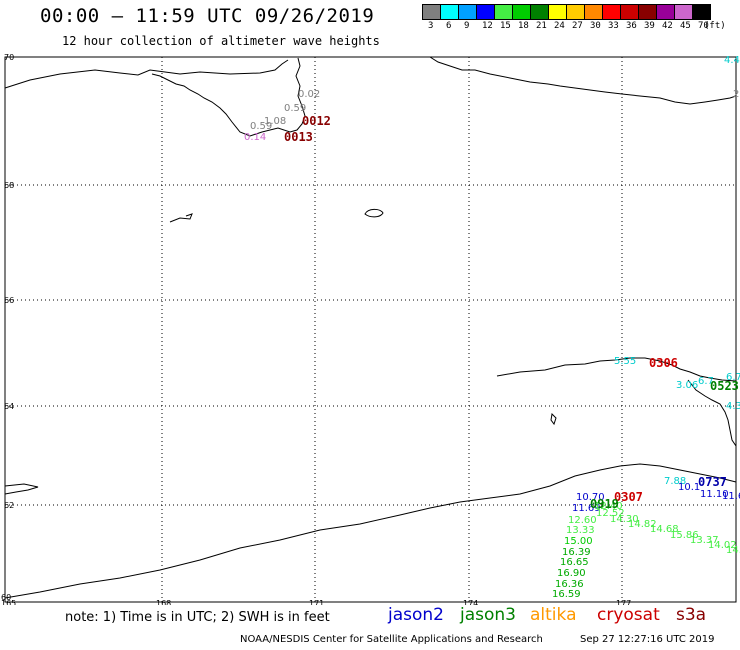 The height and width of the screenshot is (650, 740). Describe the element at coordinates (616, 369) in the screenshot. I see `chukotka-north-coast` at that location.